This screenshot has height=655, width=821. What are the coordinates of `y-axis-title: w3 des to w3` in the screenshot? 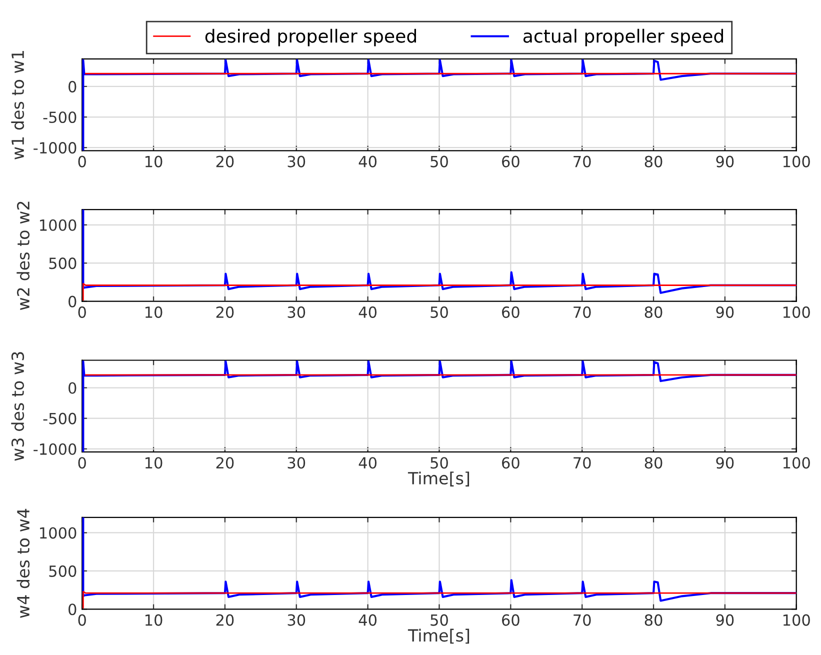 It's located at (17, 406).